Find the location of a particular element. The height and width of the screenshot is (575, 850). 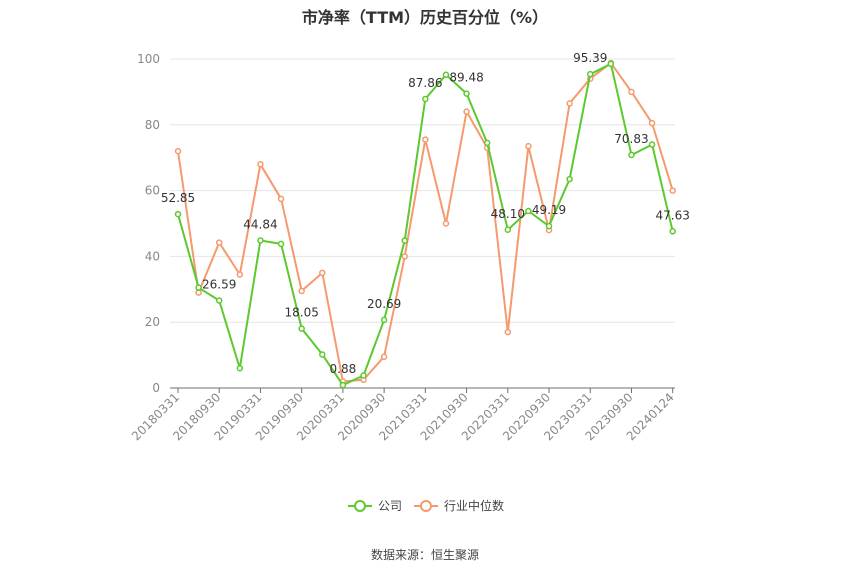

y-tick-label: 100 is located at coordinates (148, 59).